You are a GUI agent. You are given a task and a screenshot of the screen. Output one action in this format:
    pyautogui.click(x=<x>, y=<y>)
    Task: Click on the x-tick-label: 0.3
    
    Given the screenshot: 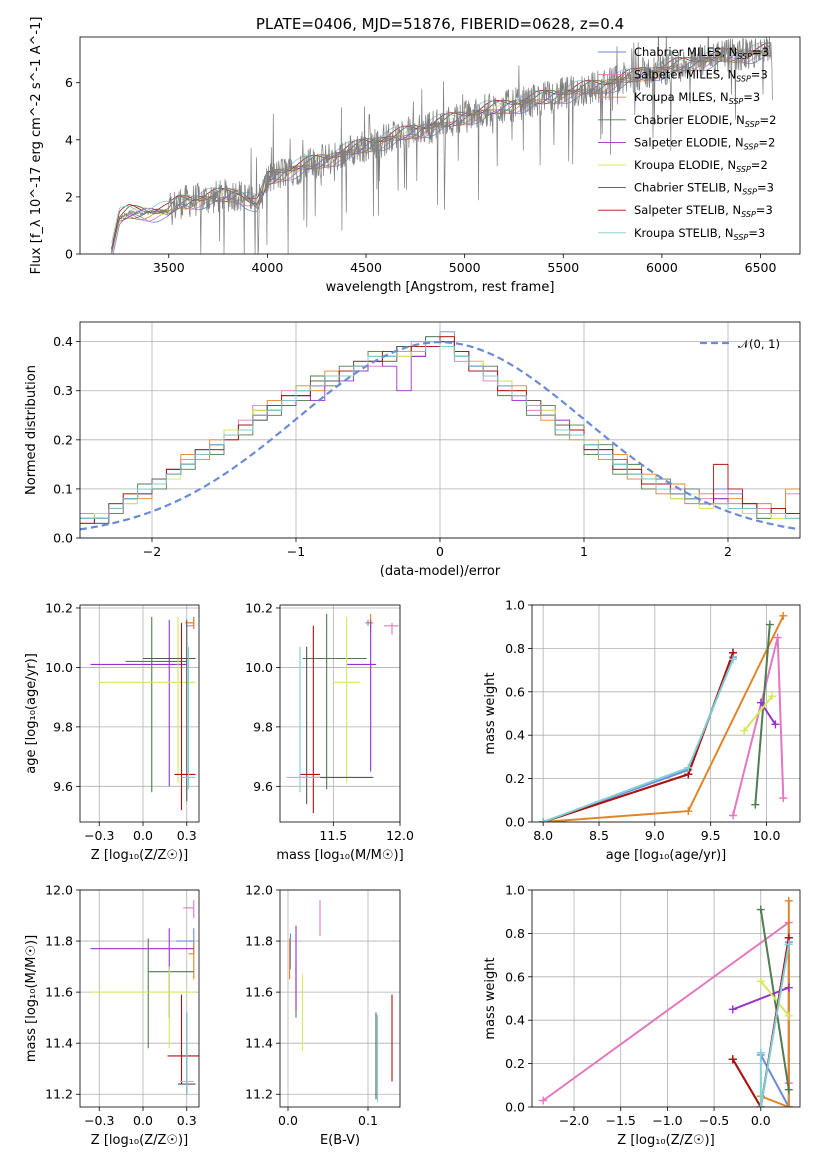 What is the action you would take?
    pyautogui.click(x=187, y=1120)
    